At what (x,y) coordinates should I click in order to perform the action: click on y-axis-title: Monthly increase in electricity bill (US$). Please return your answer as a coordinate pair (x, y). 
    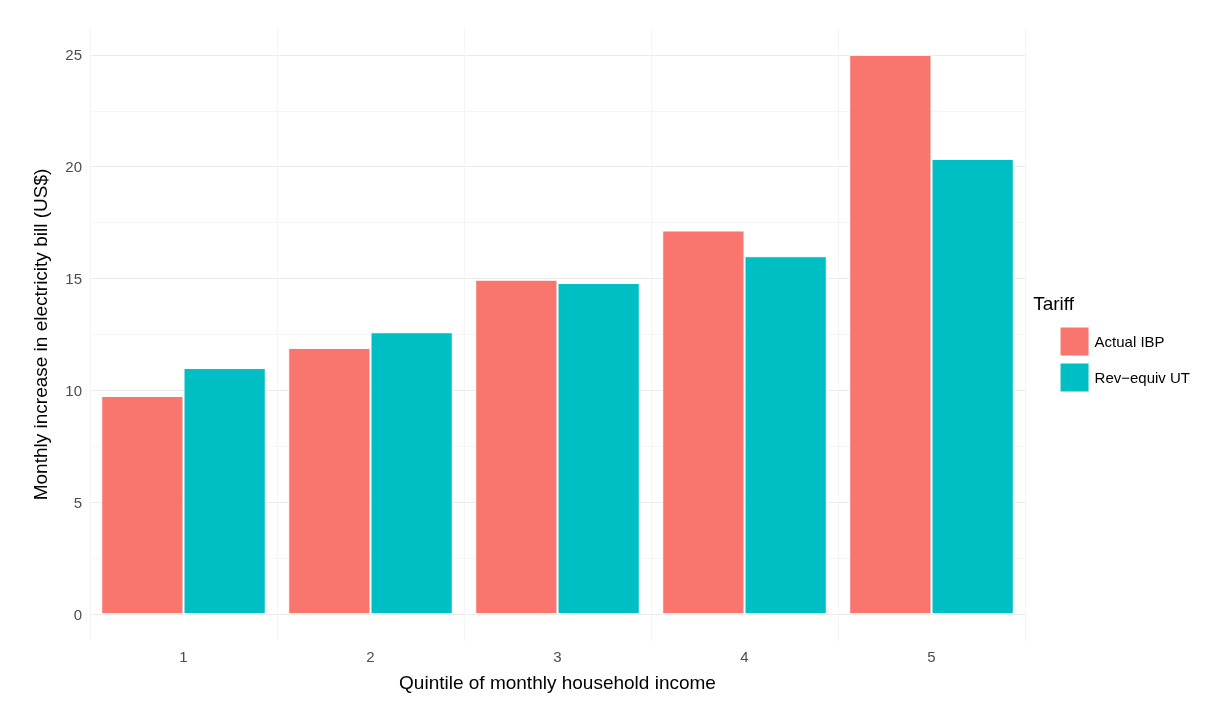
    Looking at the image, I should click on (40, 334).